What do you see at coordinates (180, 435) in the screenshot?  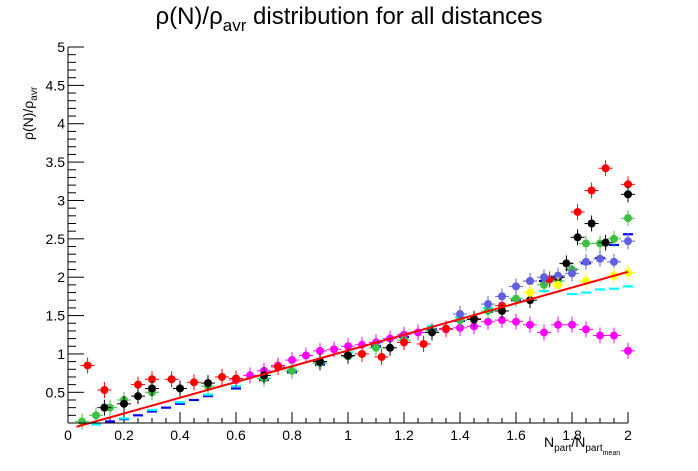 I see `x-tick-label: 0.4` at bounding box center [180, 435].